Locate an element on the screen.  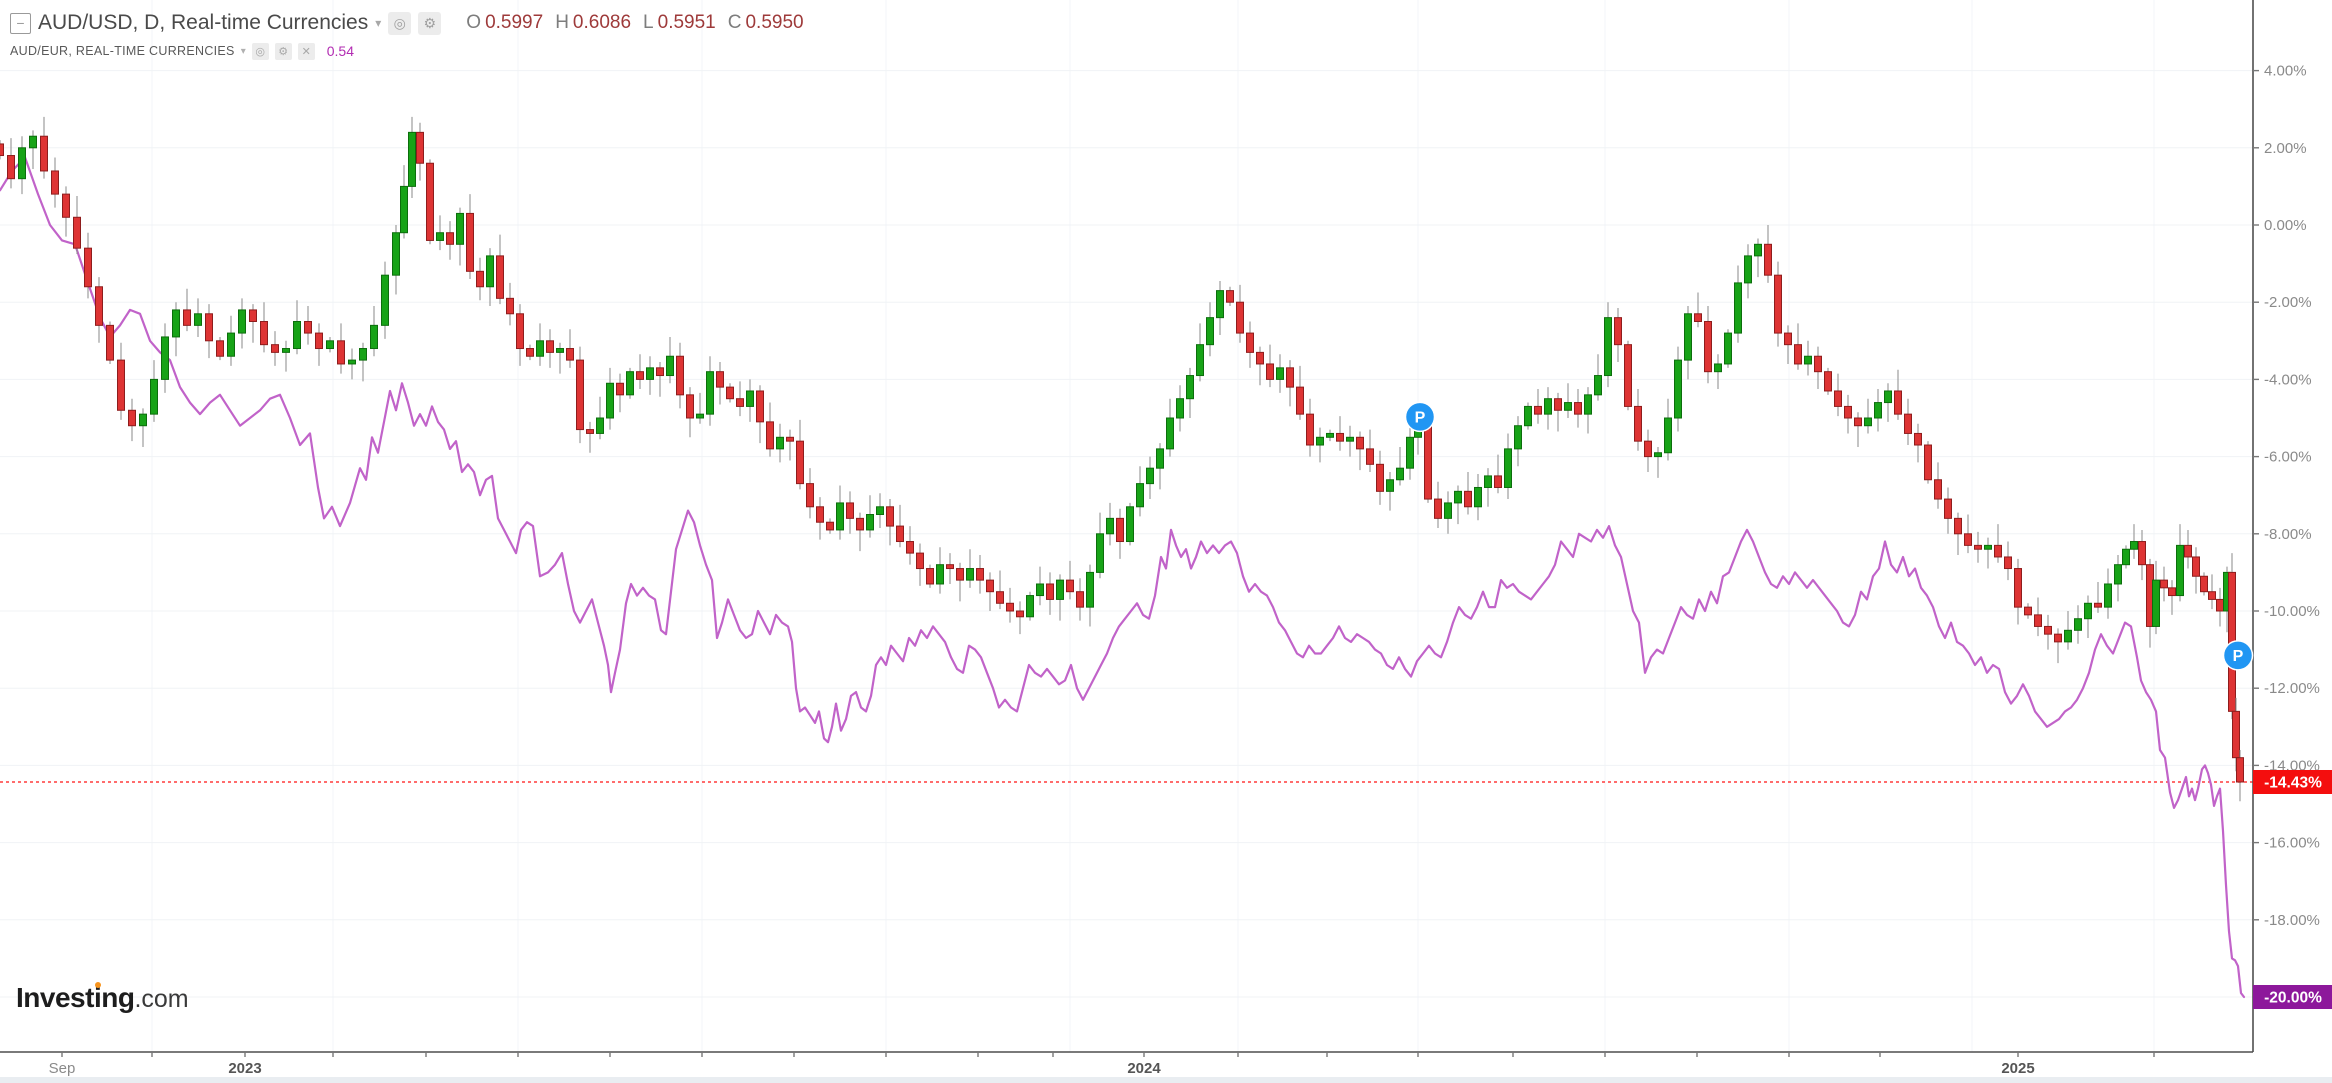
price-tick-label: -6.00% is located at coordinates (2288, 457).